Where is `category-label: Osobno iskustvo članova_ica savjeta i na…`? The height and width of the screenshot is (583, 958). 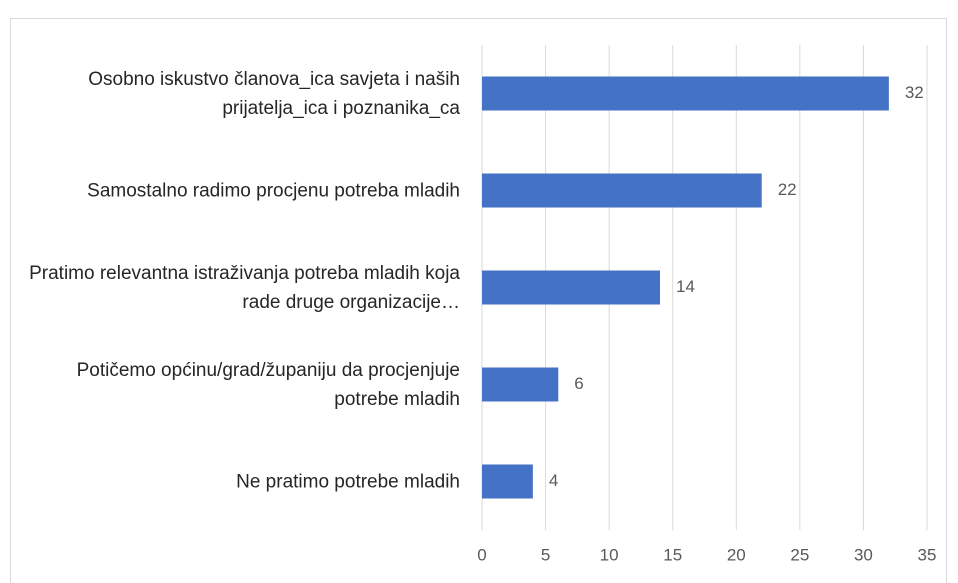
category-label: Osobno iskustvo članova_ica savjeta i na… is located at coordinates (274, 93).